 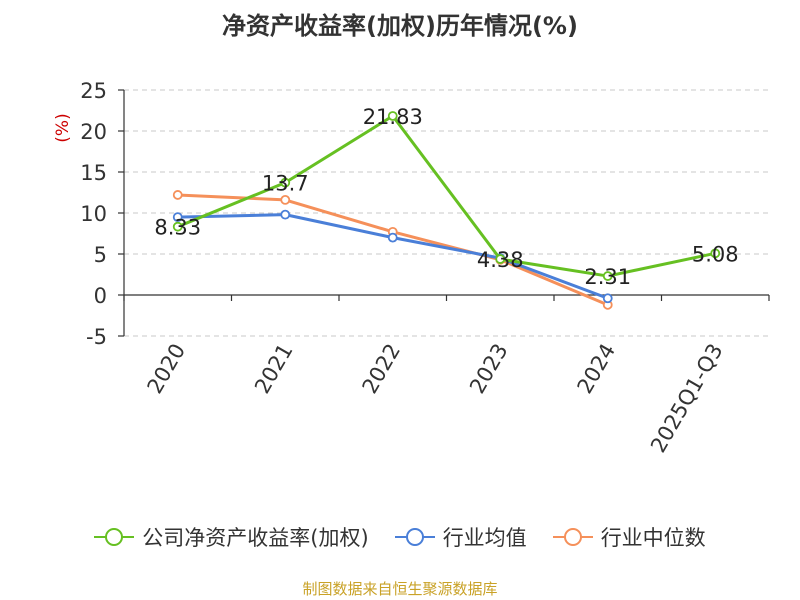 What do you see at coordinates (274, 369) in the screenshot?
I see `x-tick-label: 2021` at bounding box center [274, 369].